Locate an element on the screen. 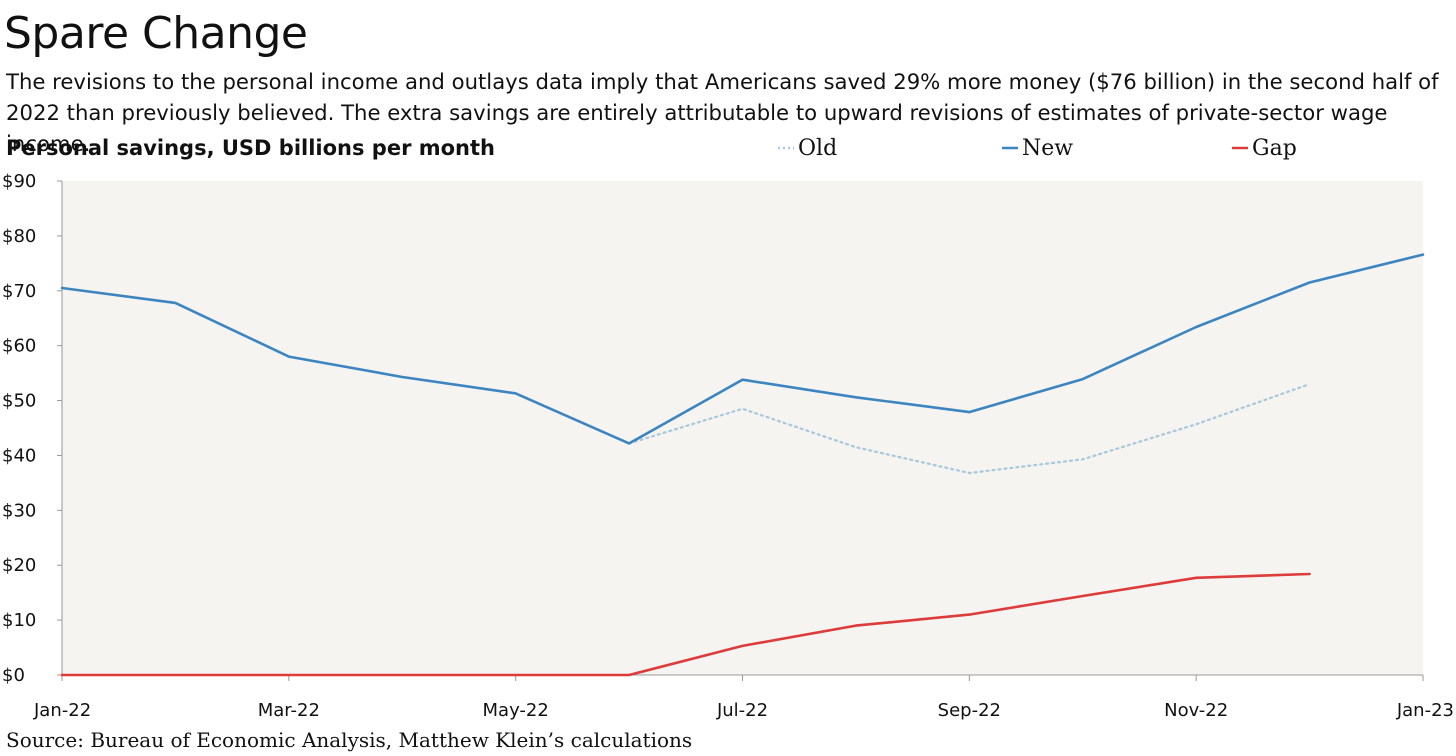  x-tick-label: Jul-22 is located at coordinates (742, 710).